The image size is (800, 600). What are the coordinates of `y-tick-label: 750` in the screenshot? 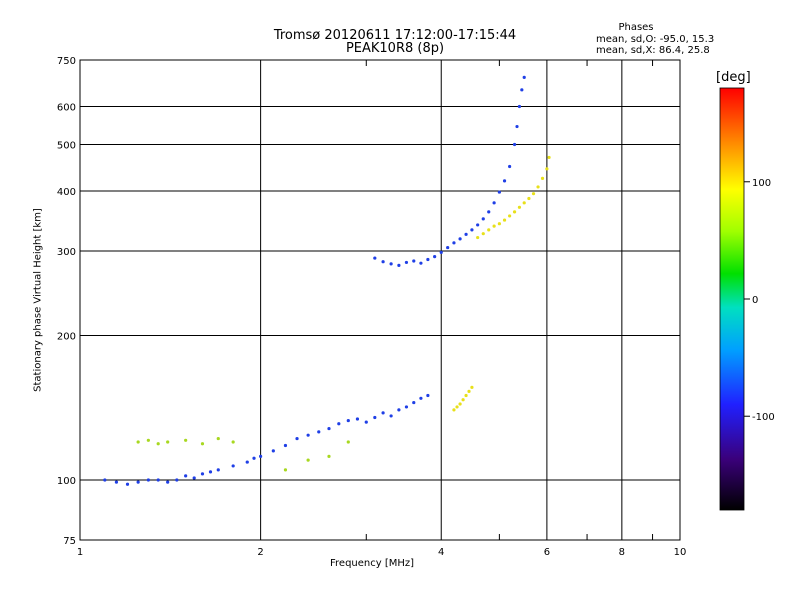 It's located at (66, 61).